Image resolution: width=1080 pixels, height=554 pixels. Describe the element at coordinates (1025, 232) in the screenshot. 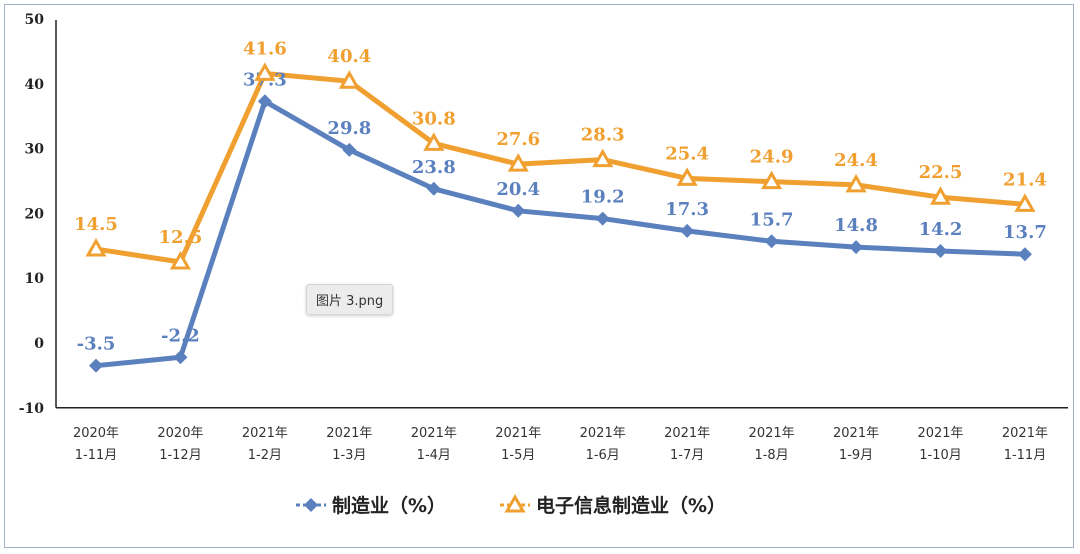

I see `data-label: 13.7` at that location.